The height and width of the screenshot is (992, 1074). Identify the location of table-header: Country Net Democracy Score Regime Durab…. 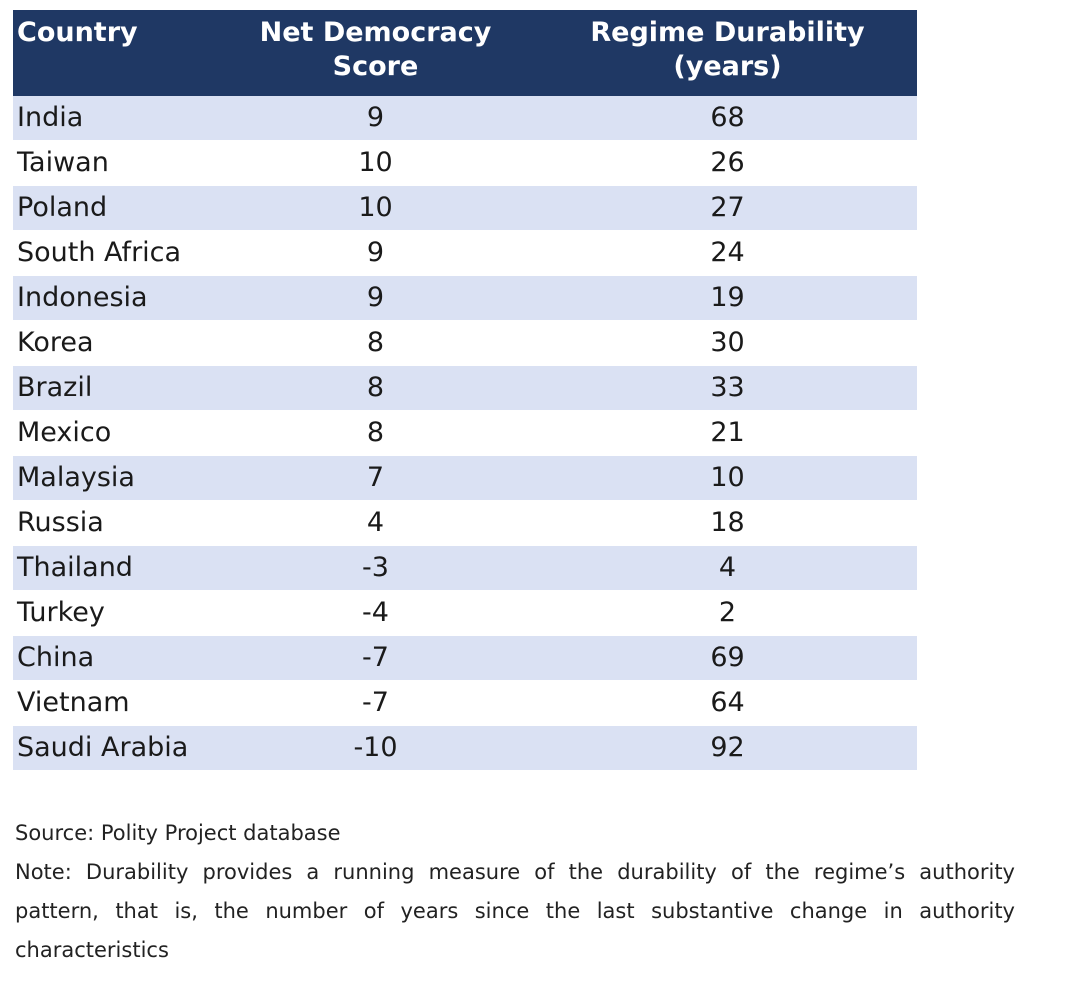
(465, 53).